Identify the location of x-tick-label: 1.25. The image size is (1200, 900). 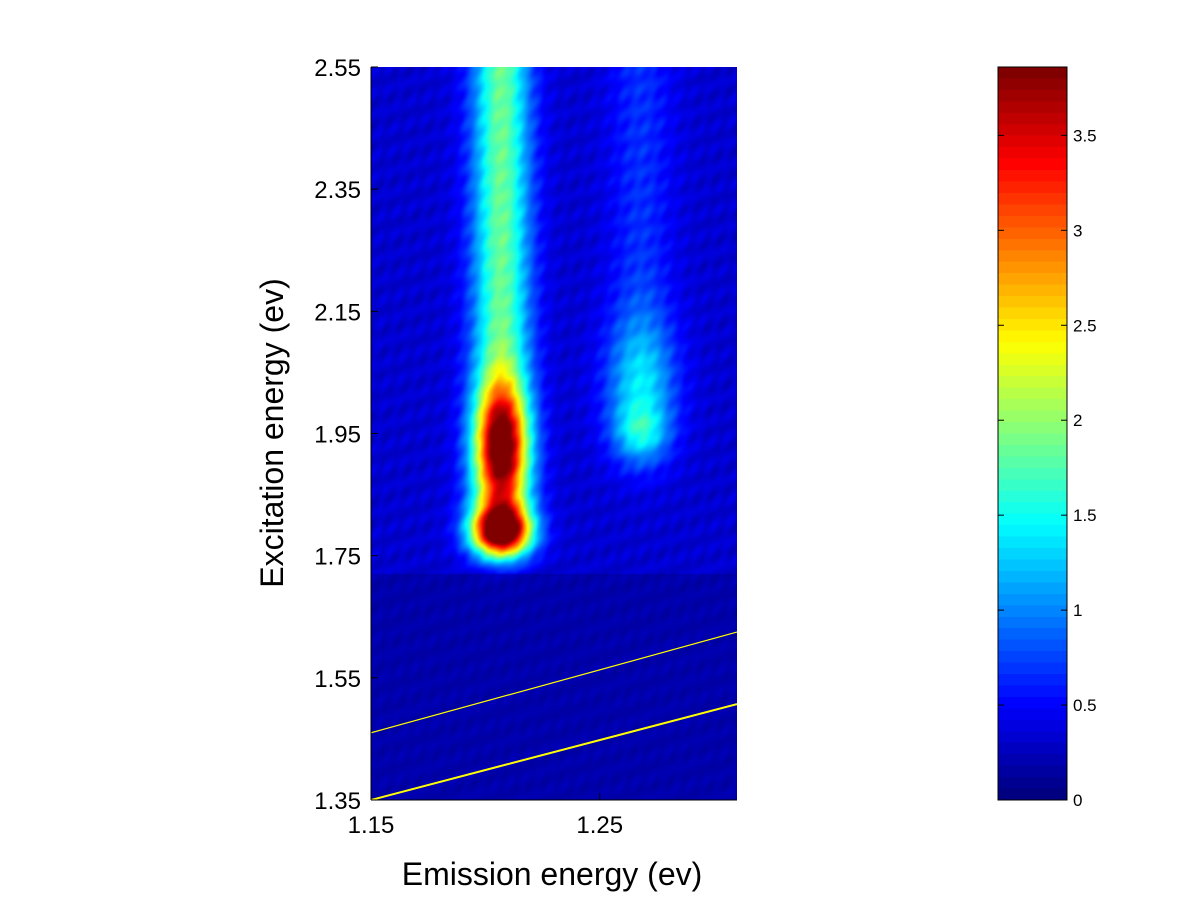
(599, 825).